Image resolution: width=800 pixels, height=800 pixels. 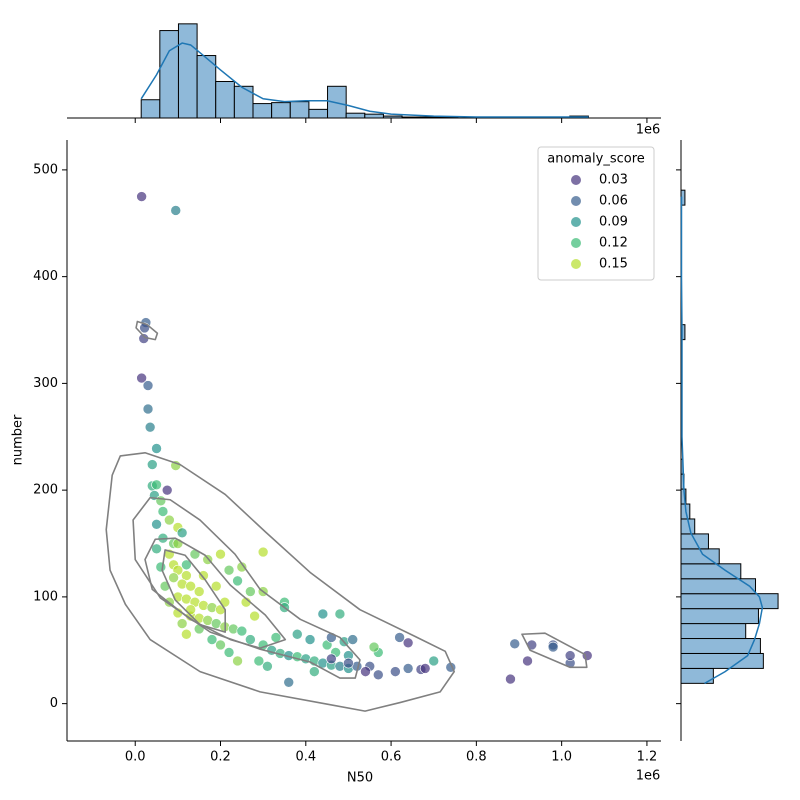 What do you see at coordinates (45, 276) in the screenshot?
I see `y-tick-label: 400` at bounding box center [45, 276].